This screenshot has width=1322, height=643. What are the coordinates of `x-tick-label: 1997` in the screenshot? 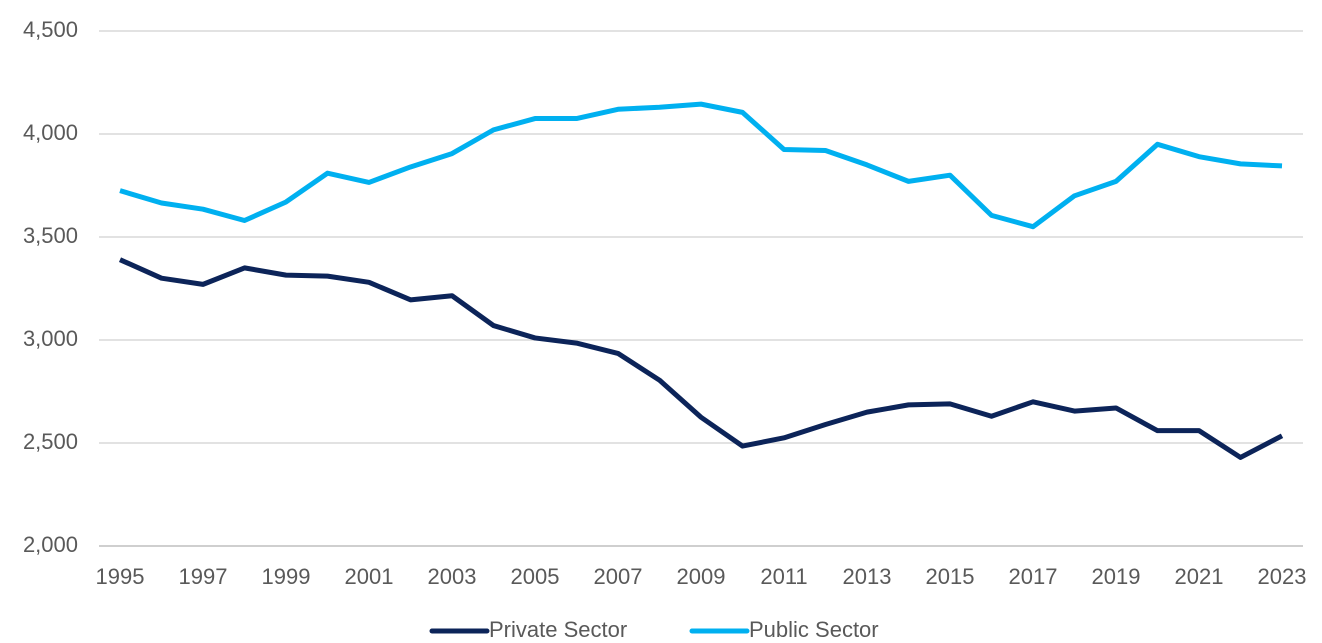 It's located at (203, 576).